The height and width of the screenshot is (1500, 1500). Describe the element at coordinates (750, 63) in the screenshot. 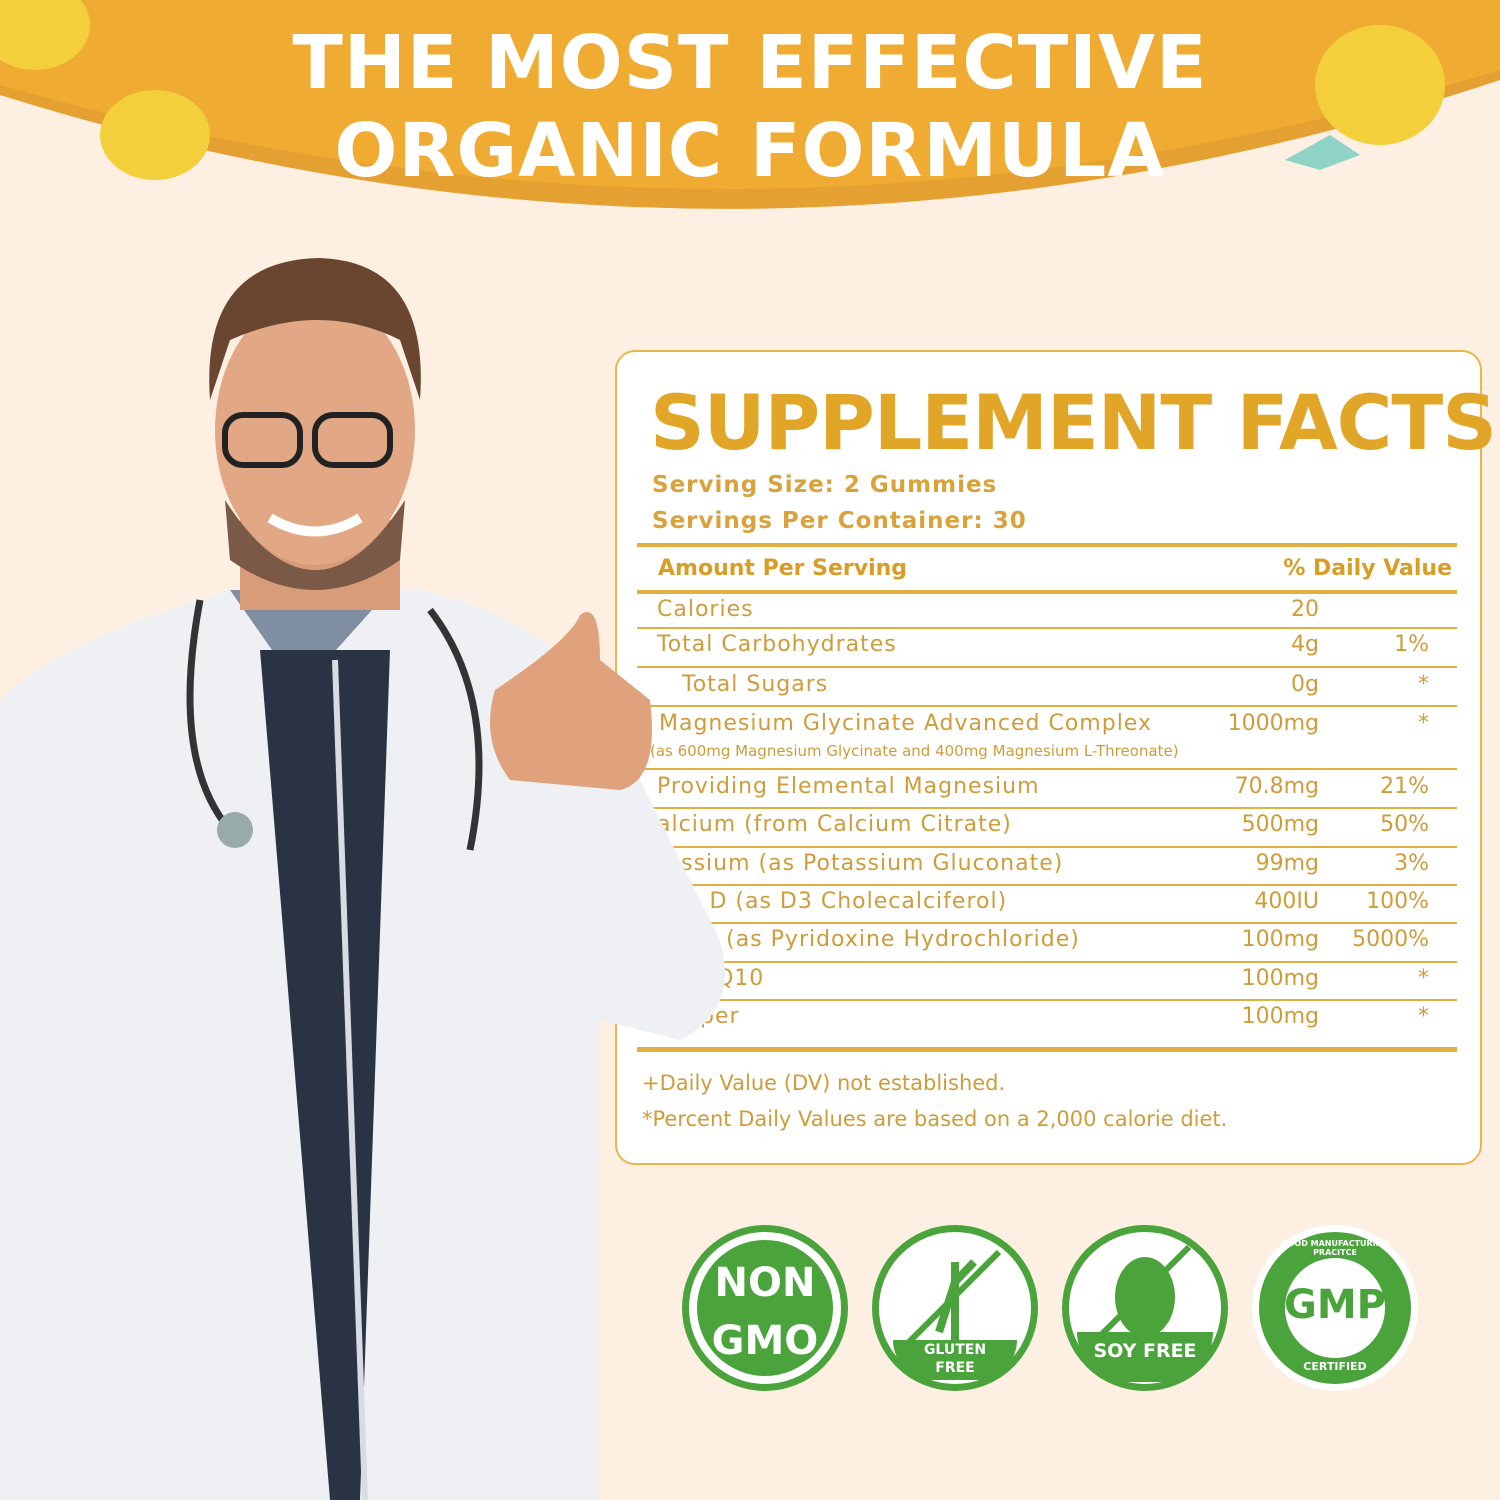

I see `banner-title-line1: THE MOST EFFECTIVE` at that location.